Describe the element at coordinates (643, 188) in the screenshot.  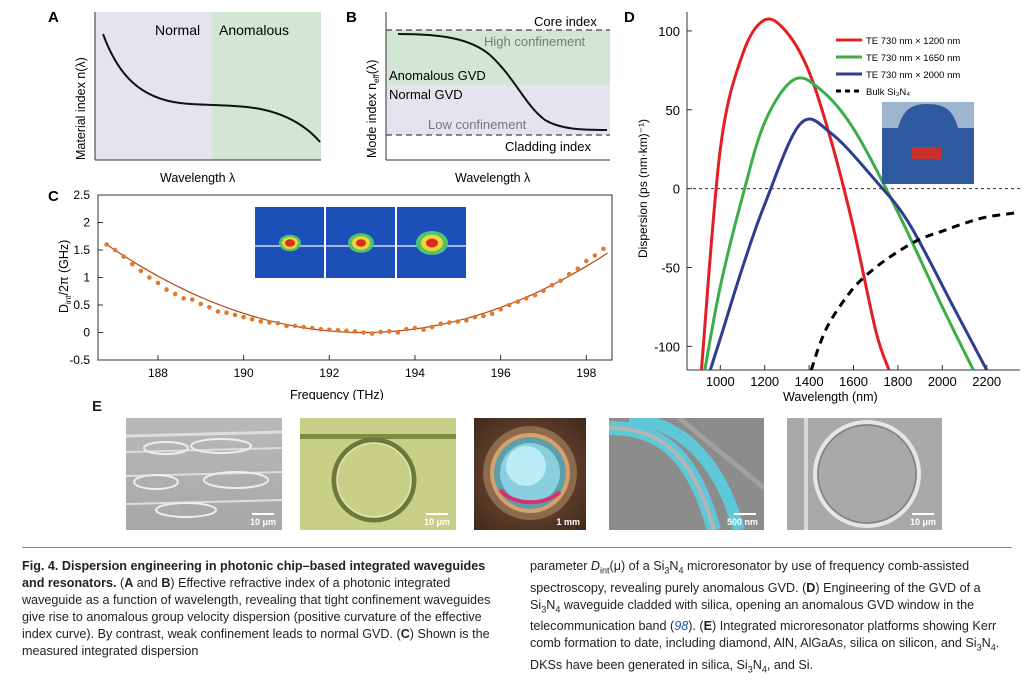
I see `panelD-ylabel: Dispersion (ps (nm·km)⁻¹)` at that location.